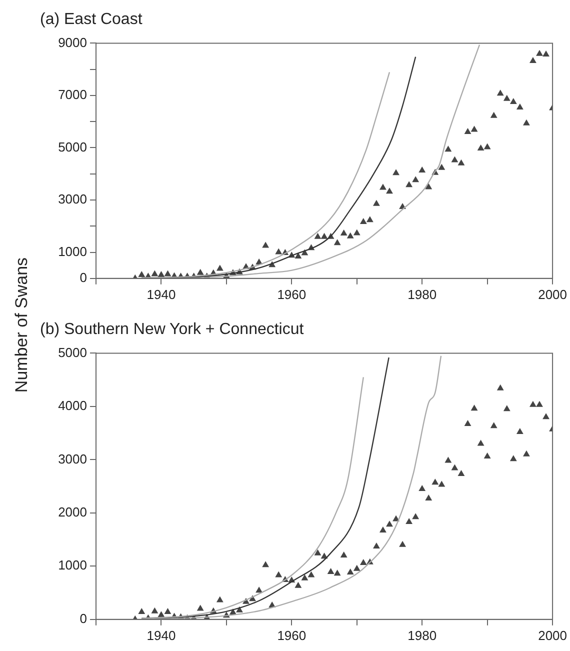 This screenshot has height=651, width=570. Describe the element at coordinates (72, 94) in the screenshot. I see `y-tick-label: 7000` at that location.